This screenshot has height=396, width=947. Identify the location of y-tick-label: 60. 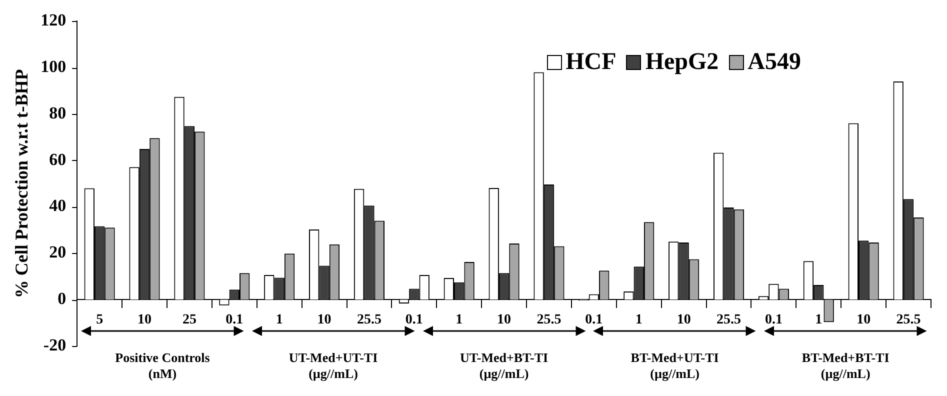
(57, 159).